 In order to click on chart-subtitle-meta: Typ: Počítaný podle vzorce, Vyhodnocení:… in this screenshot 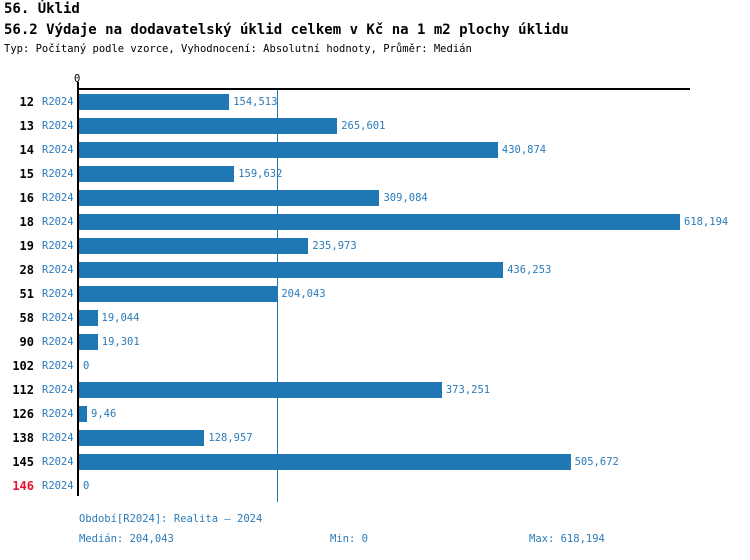, I will do `click(238, 49)`.